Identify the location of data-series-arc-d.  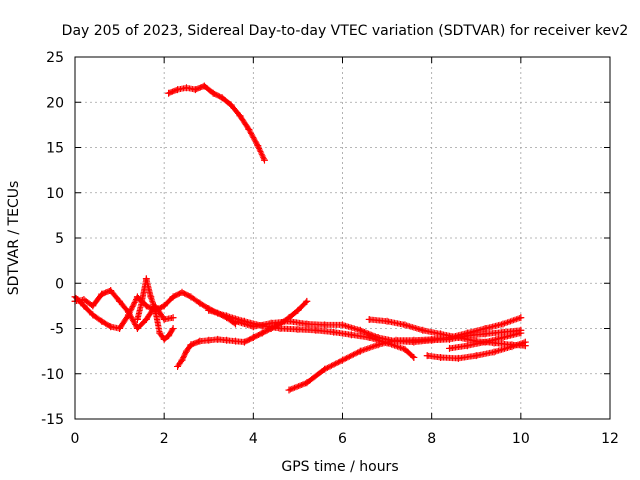
(242, 334).